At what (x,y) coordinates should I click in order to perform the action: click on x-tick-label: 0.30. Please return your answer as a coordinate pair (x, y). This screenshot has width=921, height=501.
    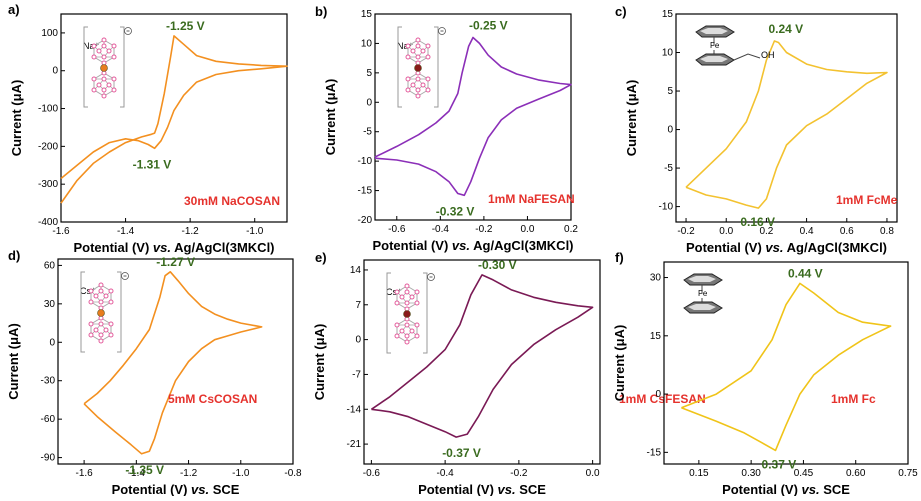
    Looking at the image, I should click on (751, 473).